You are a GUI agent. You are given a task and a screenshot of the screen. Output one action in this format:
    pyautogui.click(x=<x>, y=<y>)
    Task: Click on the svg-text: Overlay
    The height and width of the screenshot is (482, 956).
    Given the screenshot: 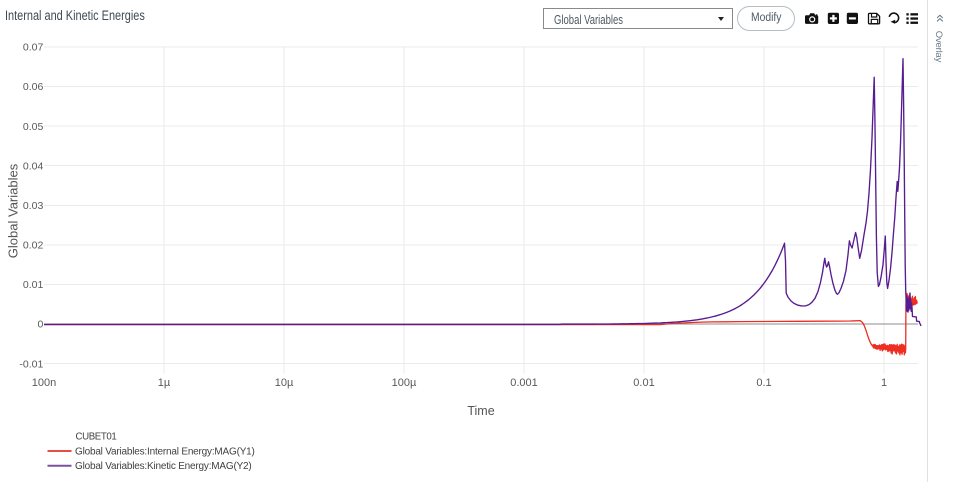 What is the action you would take?
    pyautogui.click(x=938, y=47)
    